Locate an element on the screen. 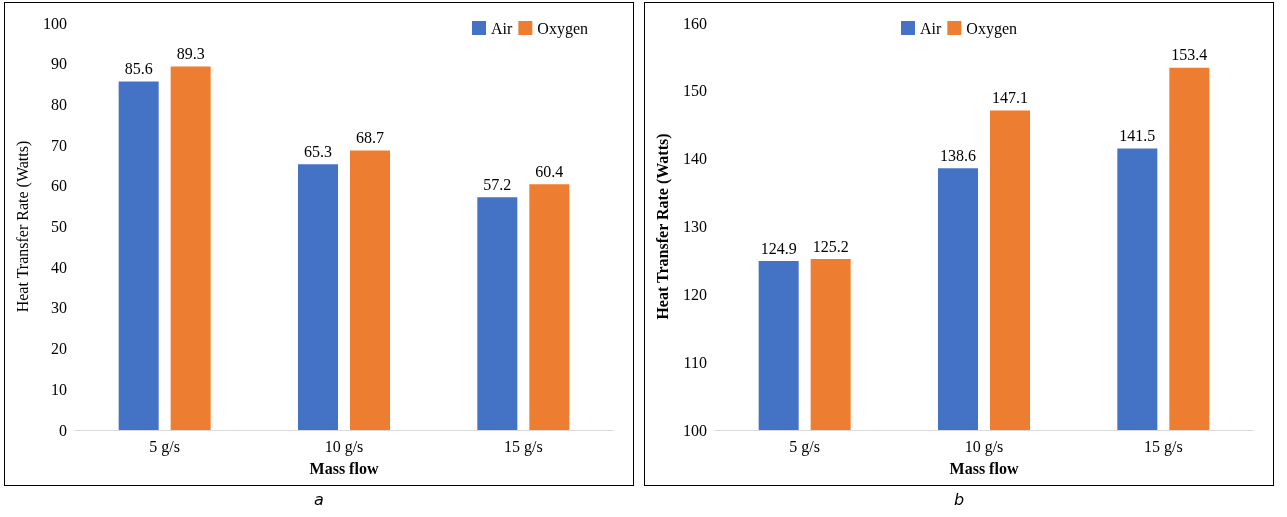 Image resolution: width=1287 pixels, height=517 pixels. data-label: 68.7 is located at coordinates (370, 137).